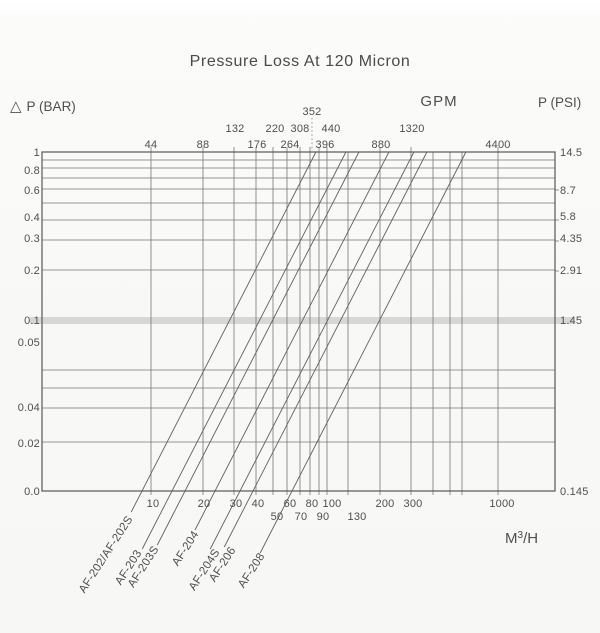 This screenshot has height=633, width=600. I want to click on bar-tick-label: 1, so click(37, 153).